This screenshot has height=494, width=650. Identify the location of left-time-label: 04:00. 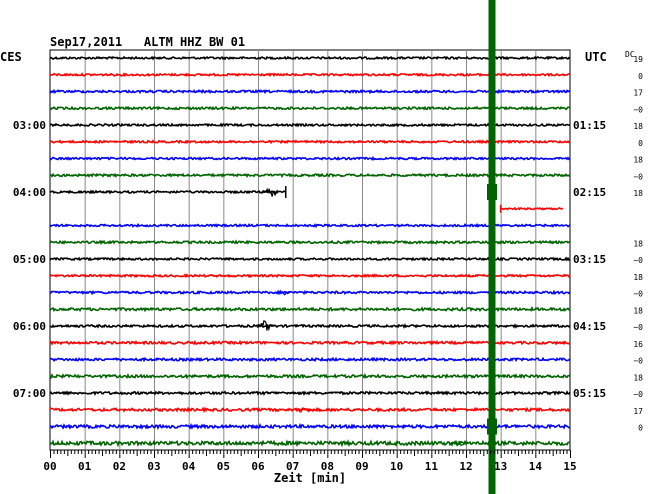
(29, 192).